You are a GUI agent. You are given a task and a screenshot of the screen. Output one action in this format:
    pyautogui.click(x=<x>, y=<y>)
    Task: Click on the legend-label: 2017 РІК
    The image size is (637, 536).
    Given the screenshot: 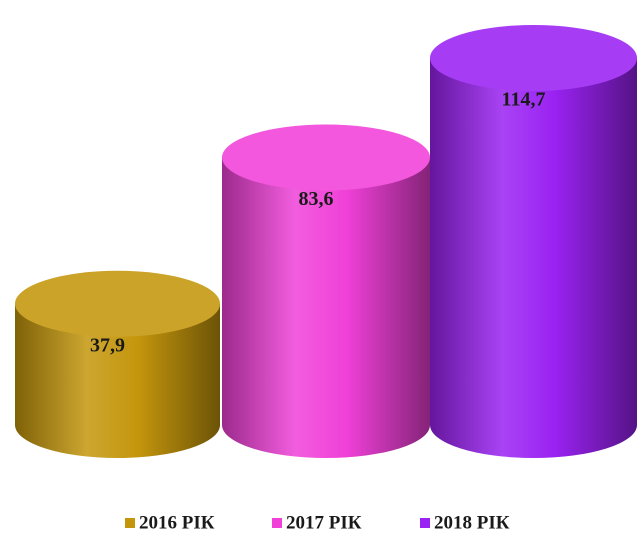 What is the action you would take?
    pyautogui.click(x=324, y=522)
    